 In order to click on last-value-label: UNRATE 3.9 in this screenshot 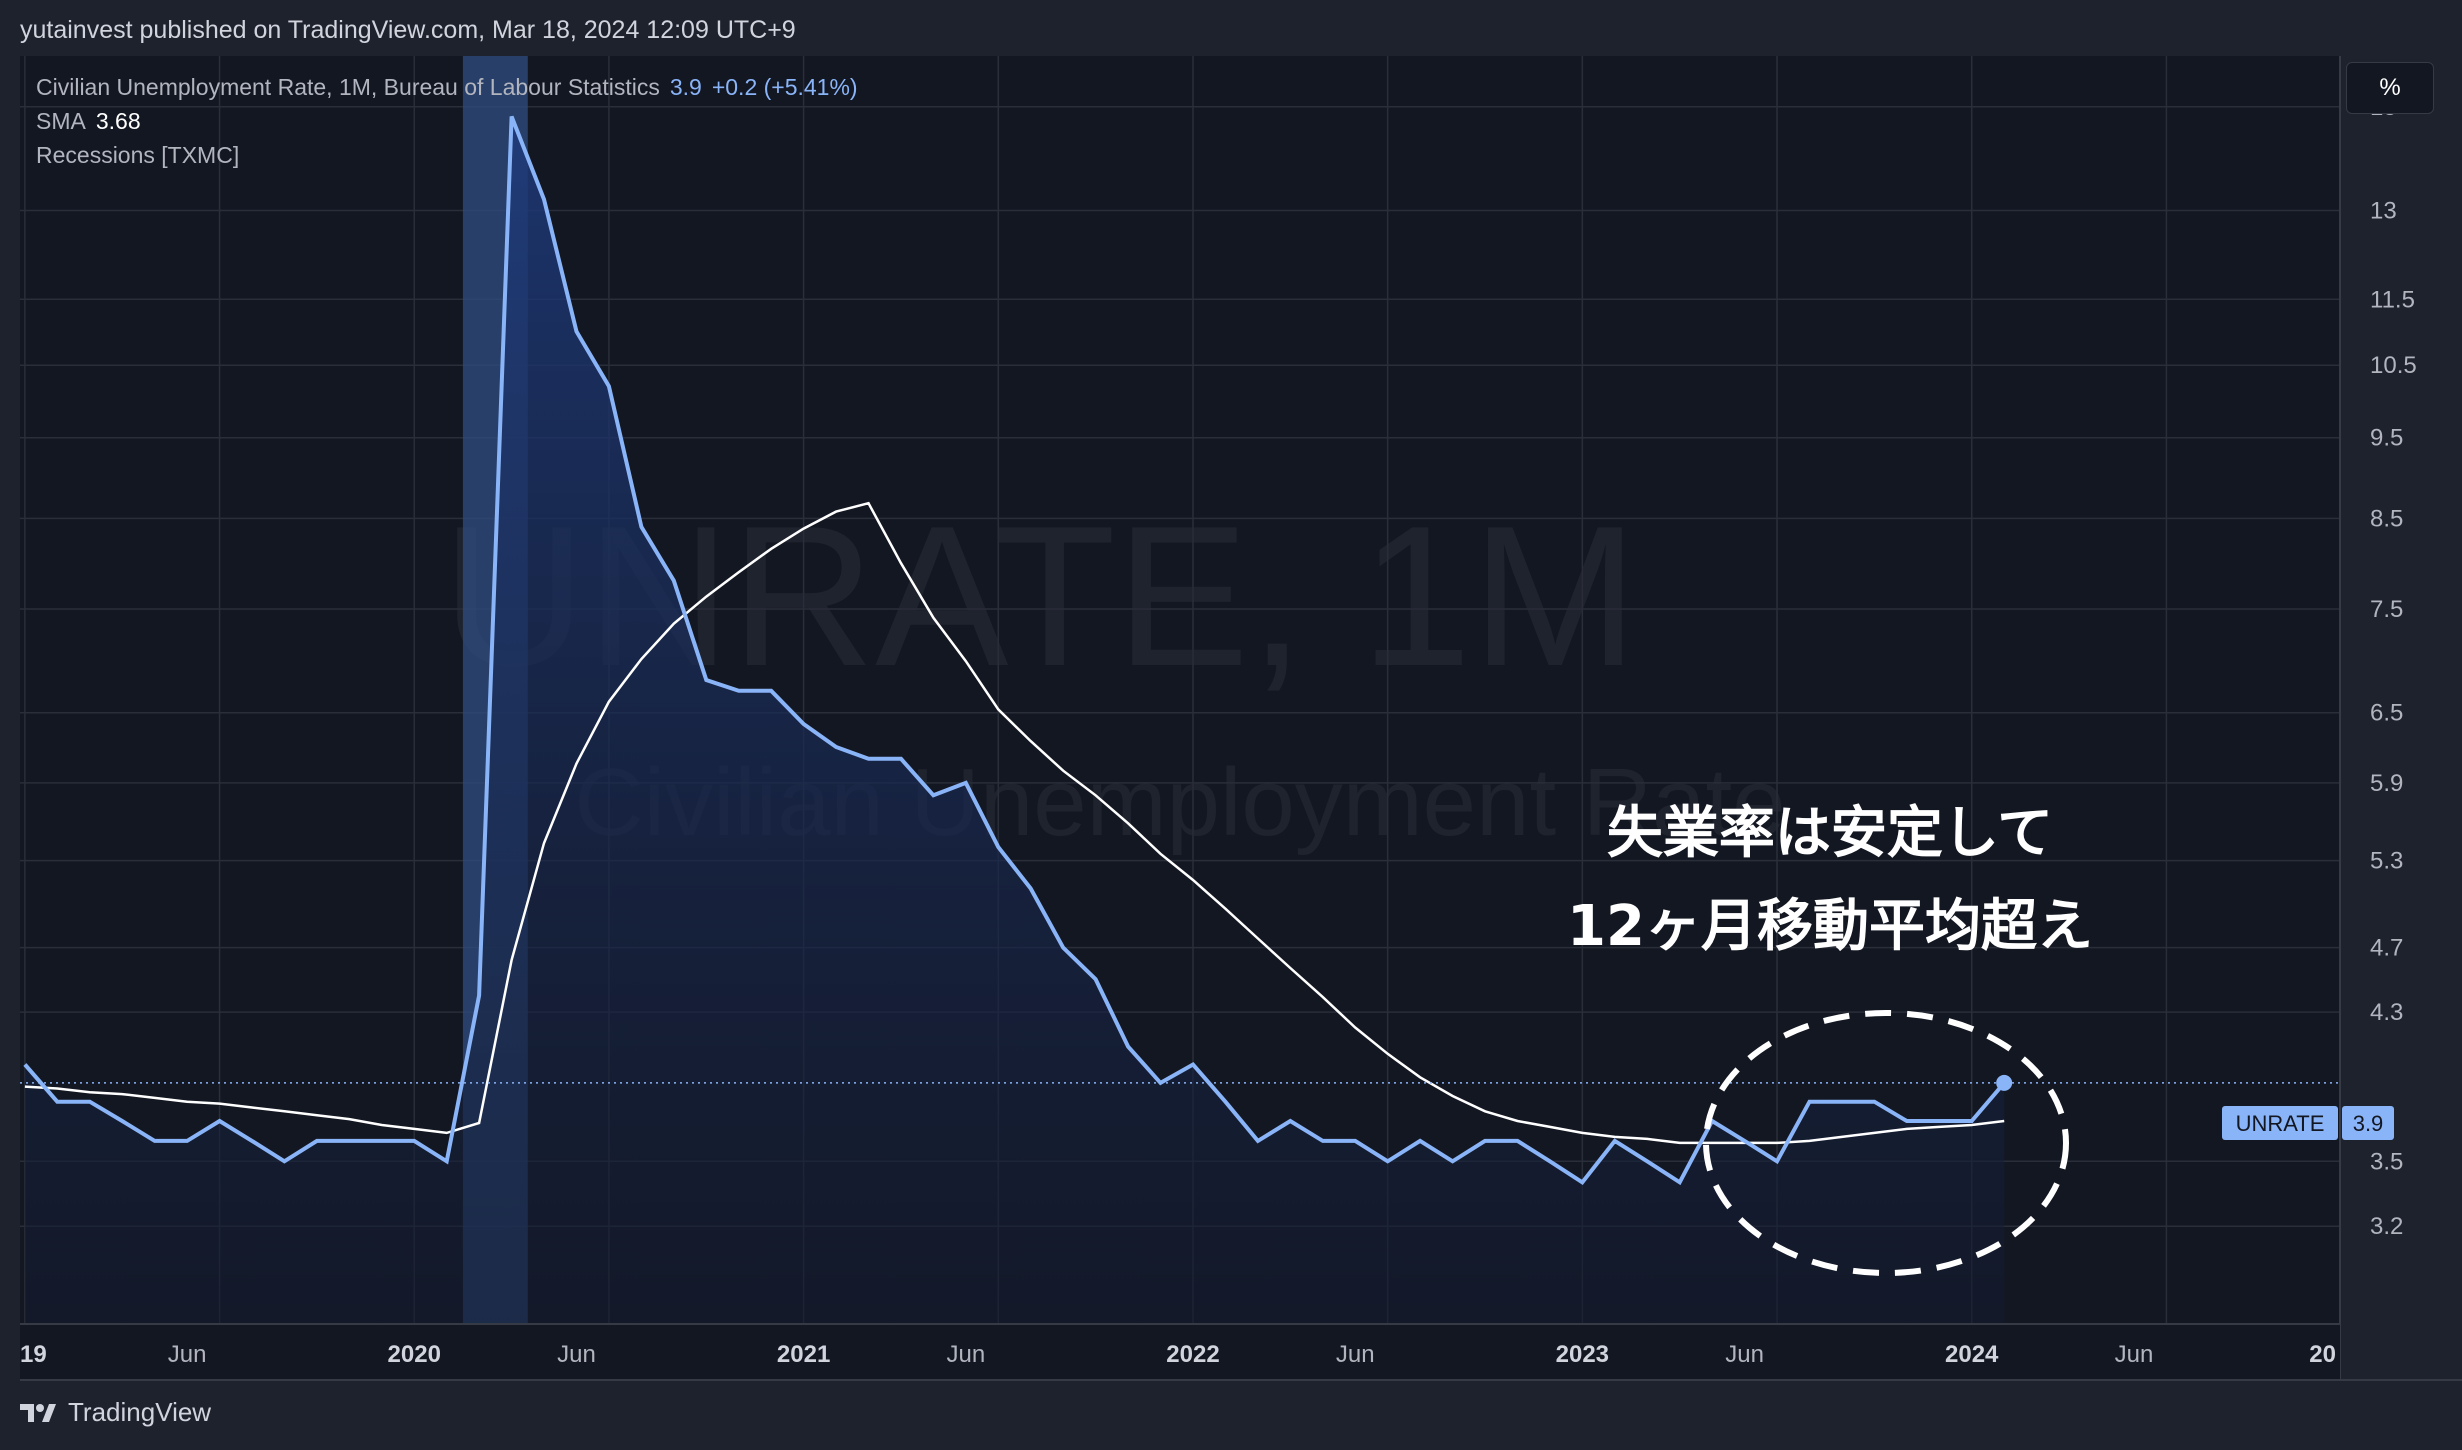, I will do `click(2308, 1123)`.